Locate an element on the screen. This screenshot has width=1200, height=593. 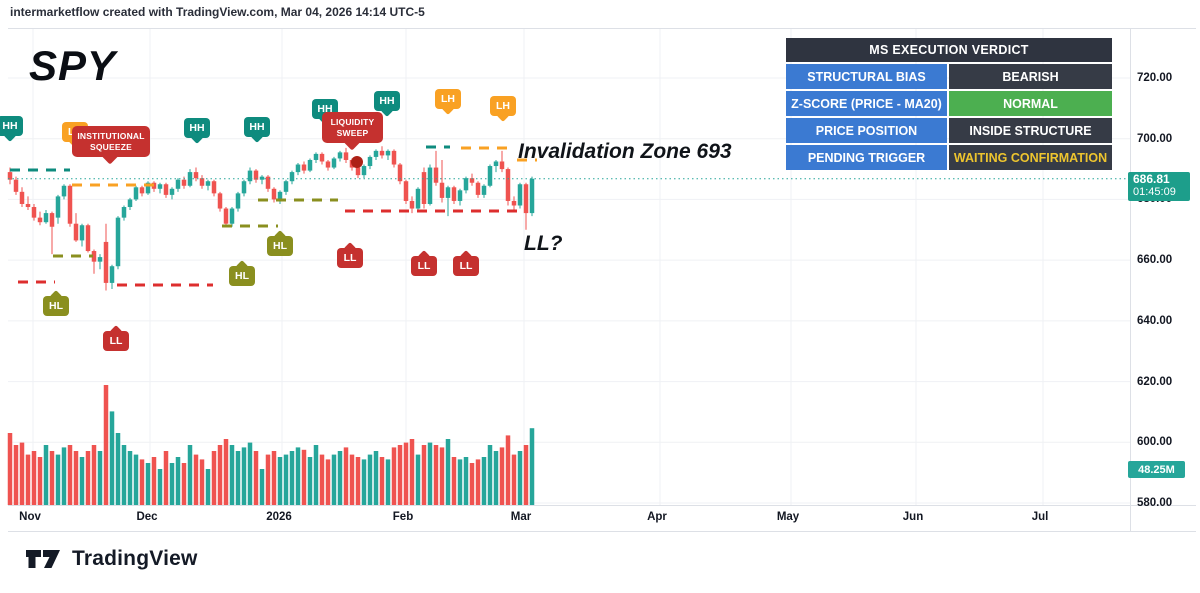
time-tick-label-apr: Apr is located at coordinates (657, 517).